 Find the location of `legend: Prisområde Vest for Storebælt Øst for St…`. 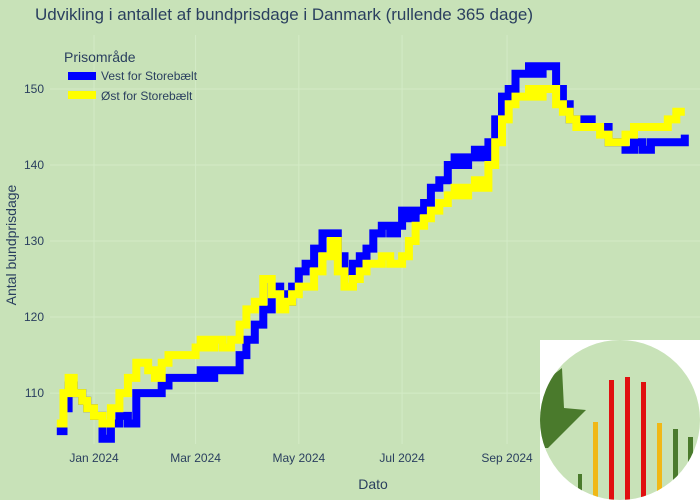

legend: Prisområde Vest for Storebælt Øst for St… is located at coordinates (131, 76).